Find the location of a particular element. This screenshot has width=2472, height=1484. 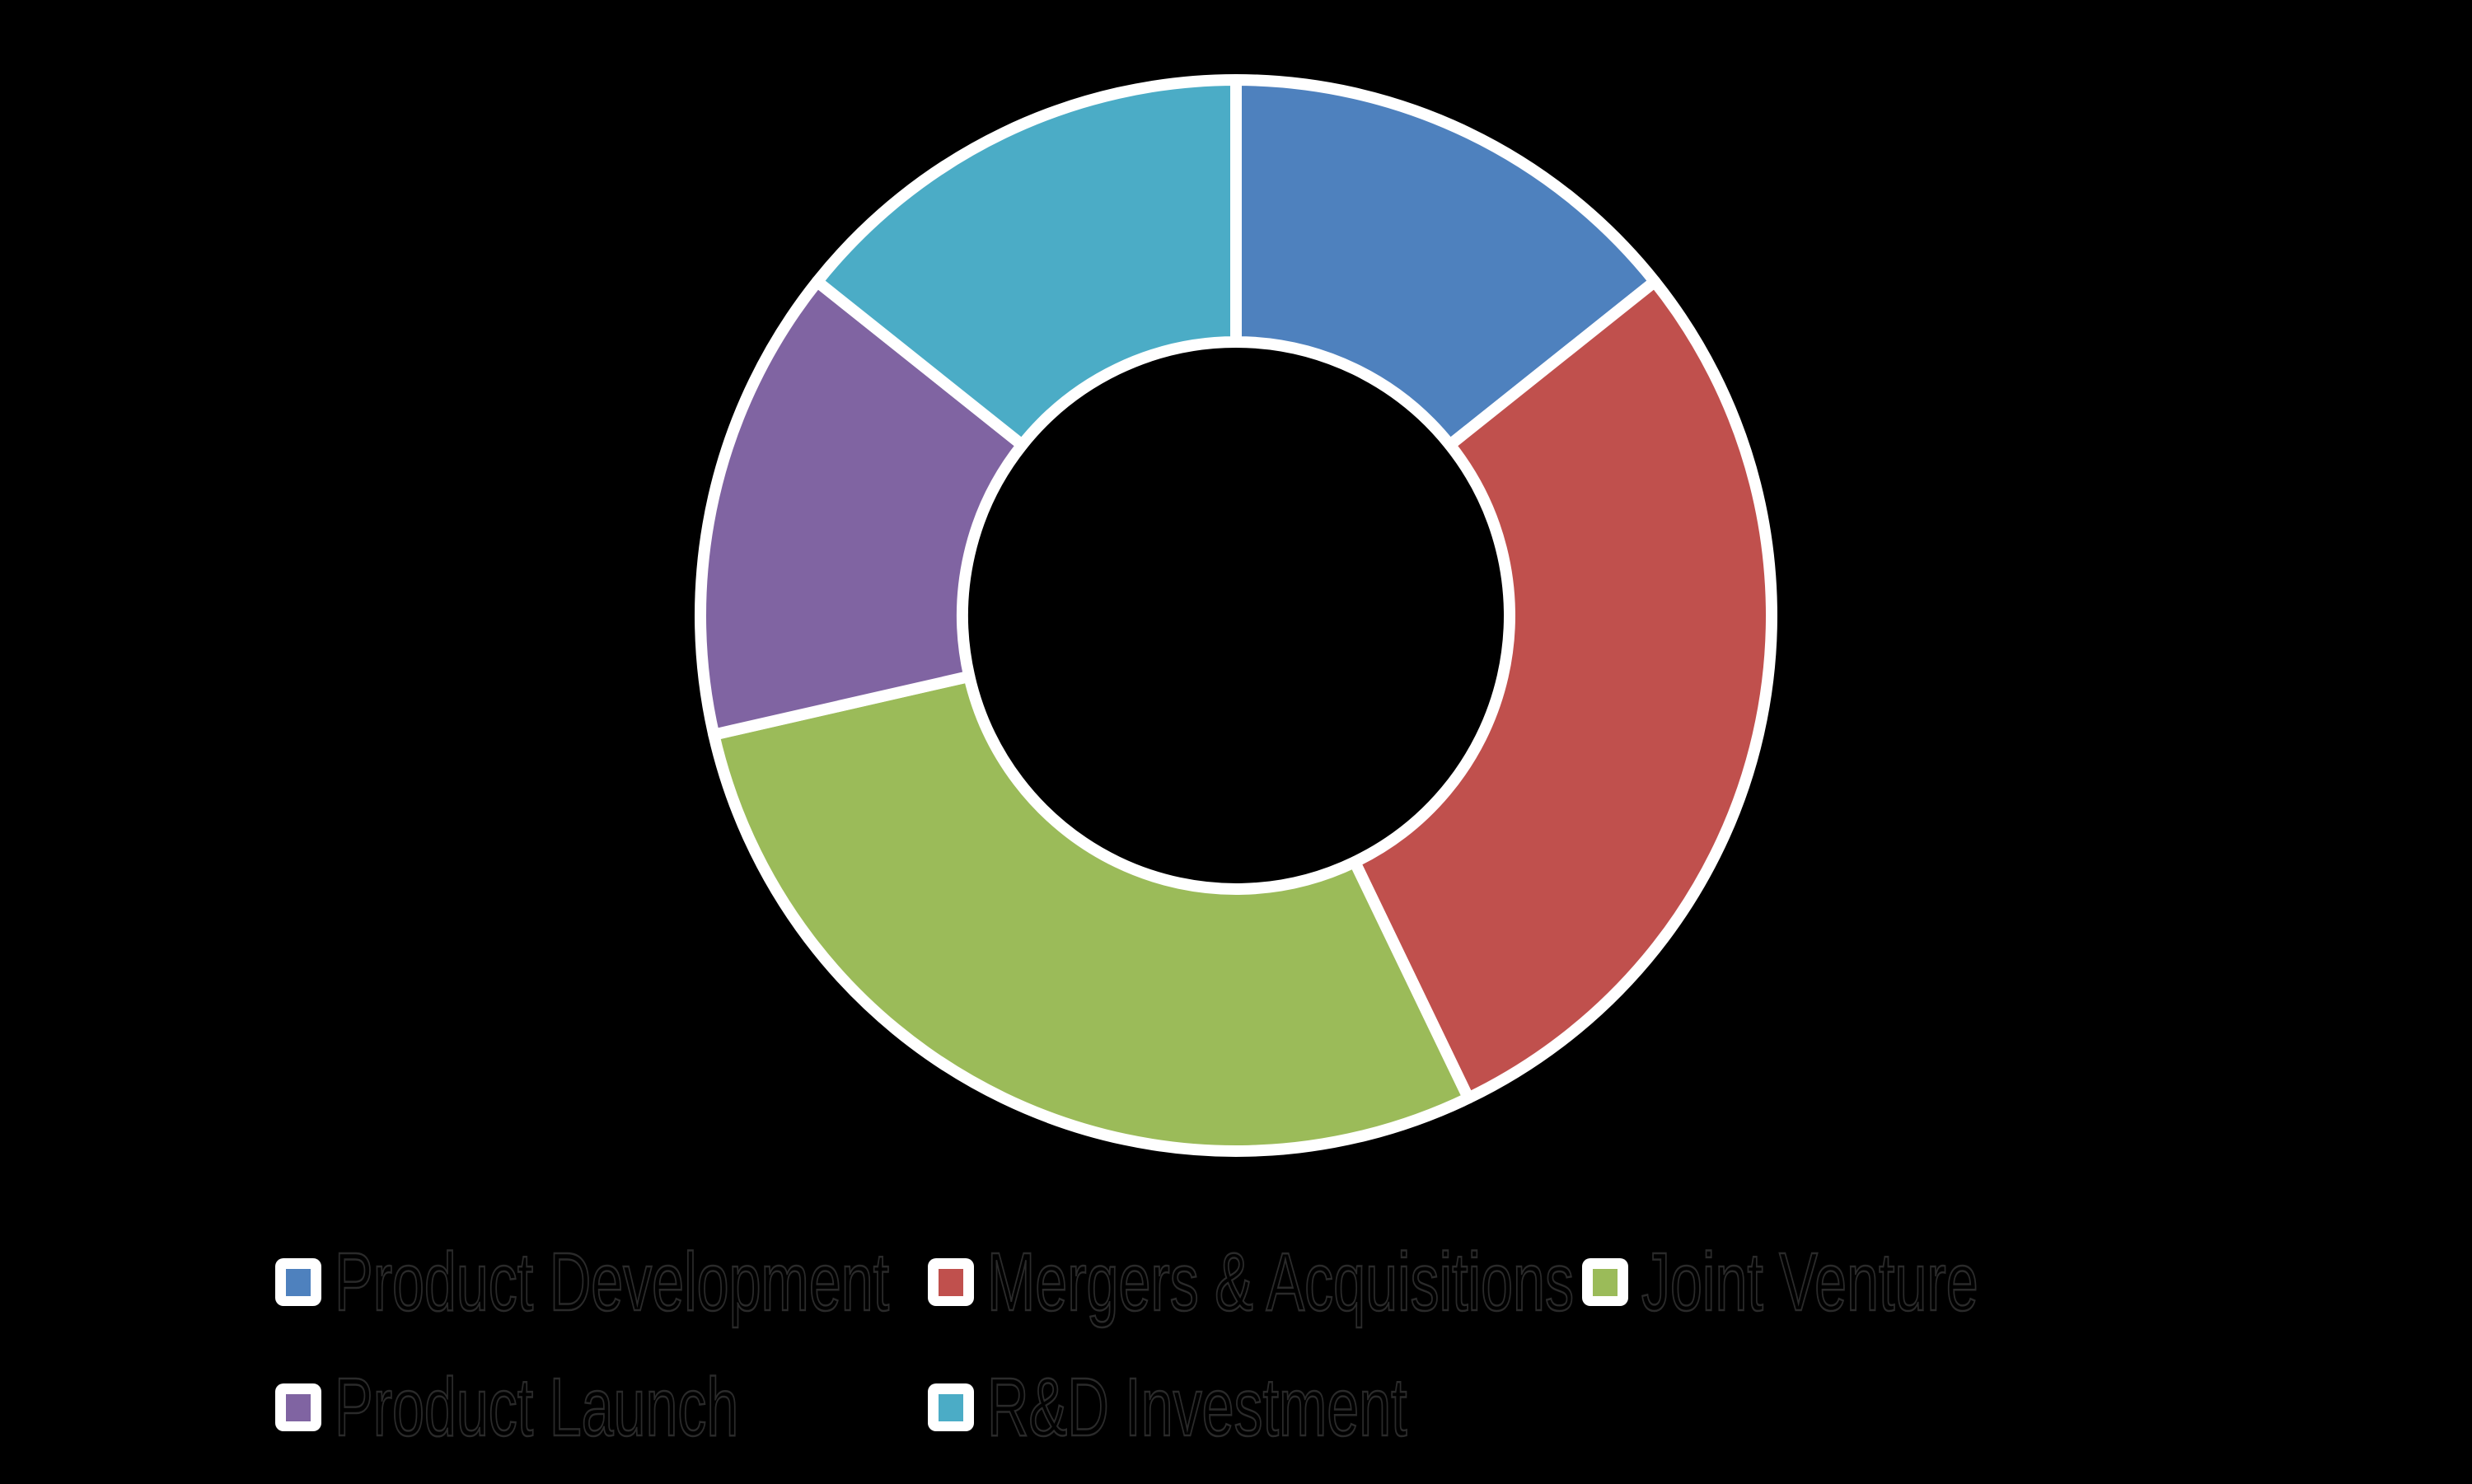

legend-item-mergers-acquisitions: Mergers & Acquisitions is located at coordinates (1376, 1282).